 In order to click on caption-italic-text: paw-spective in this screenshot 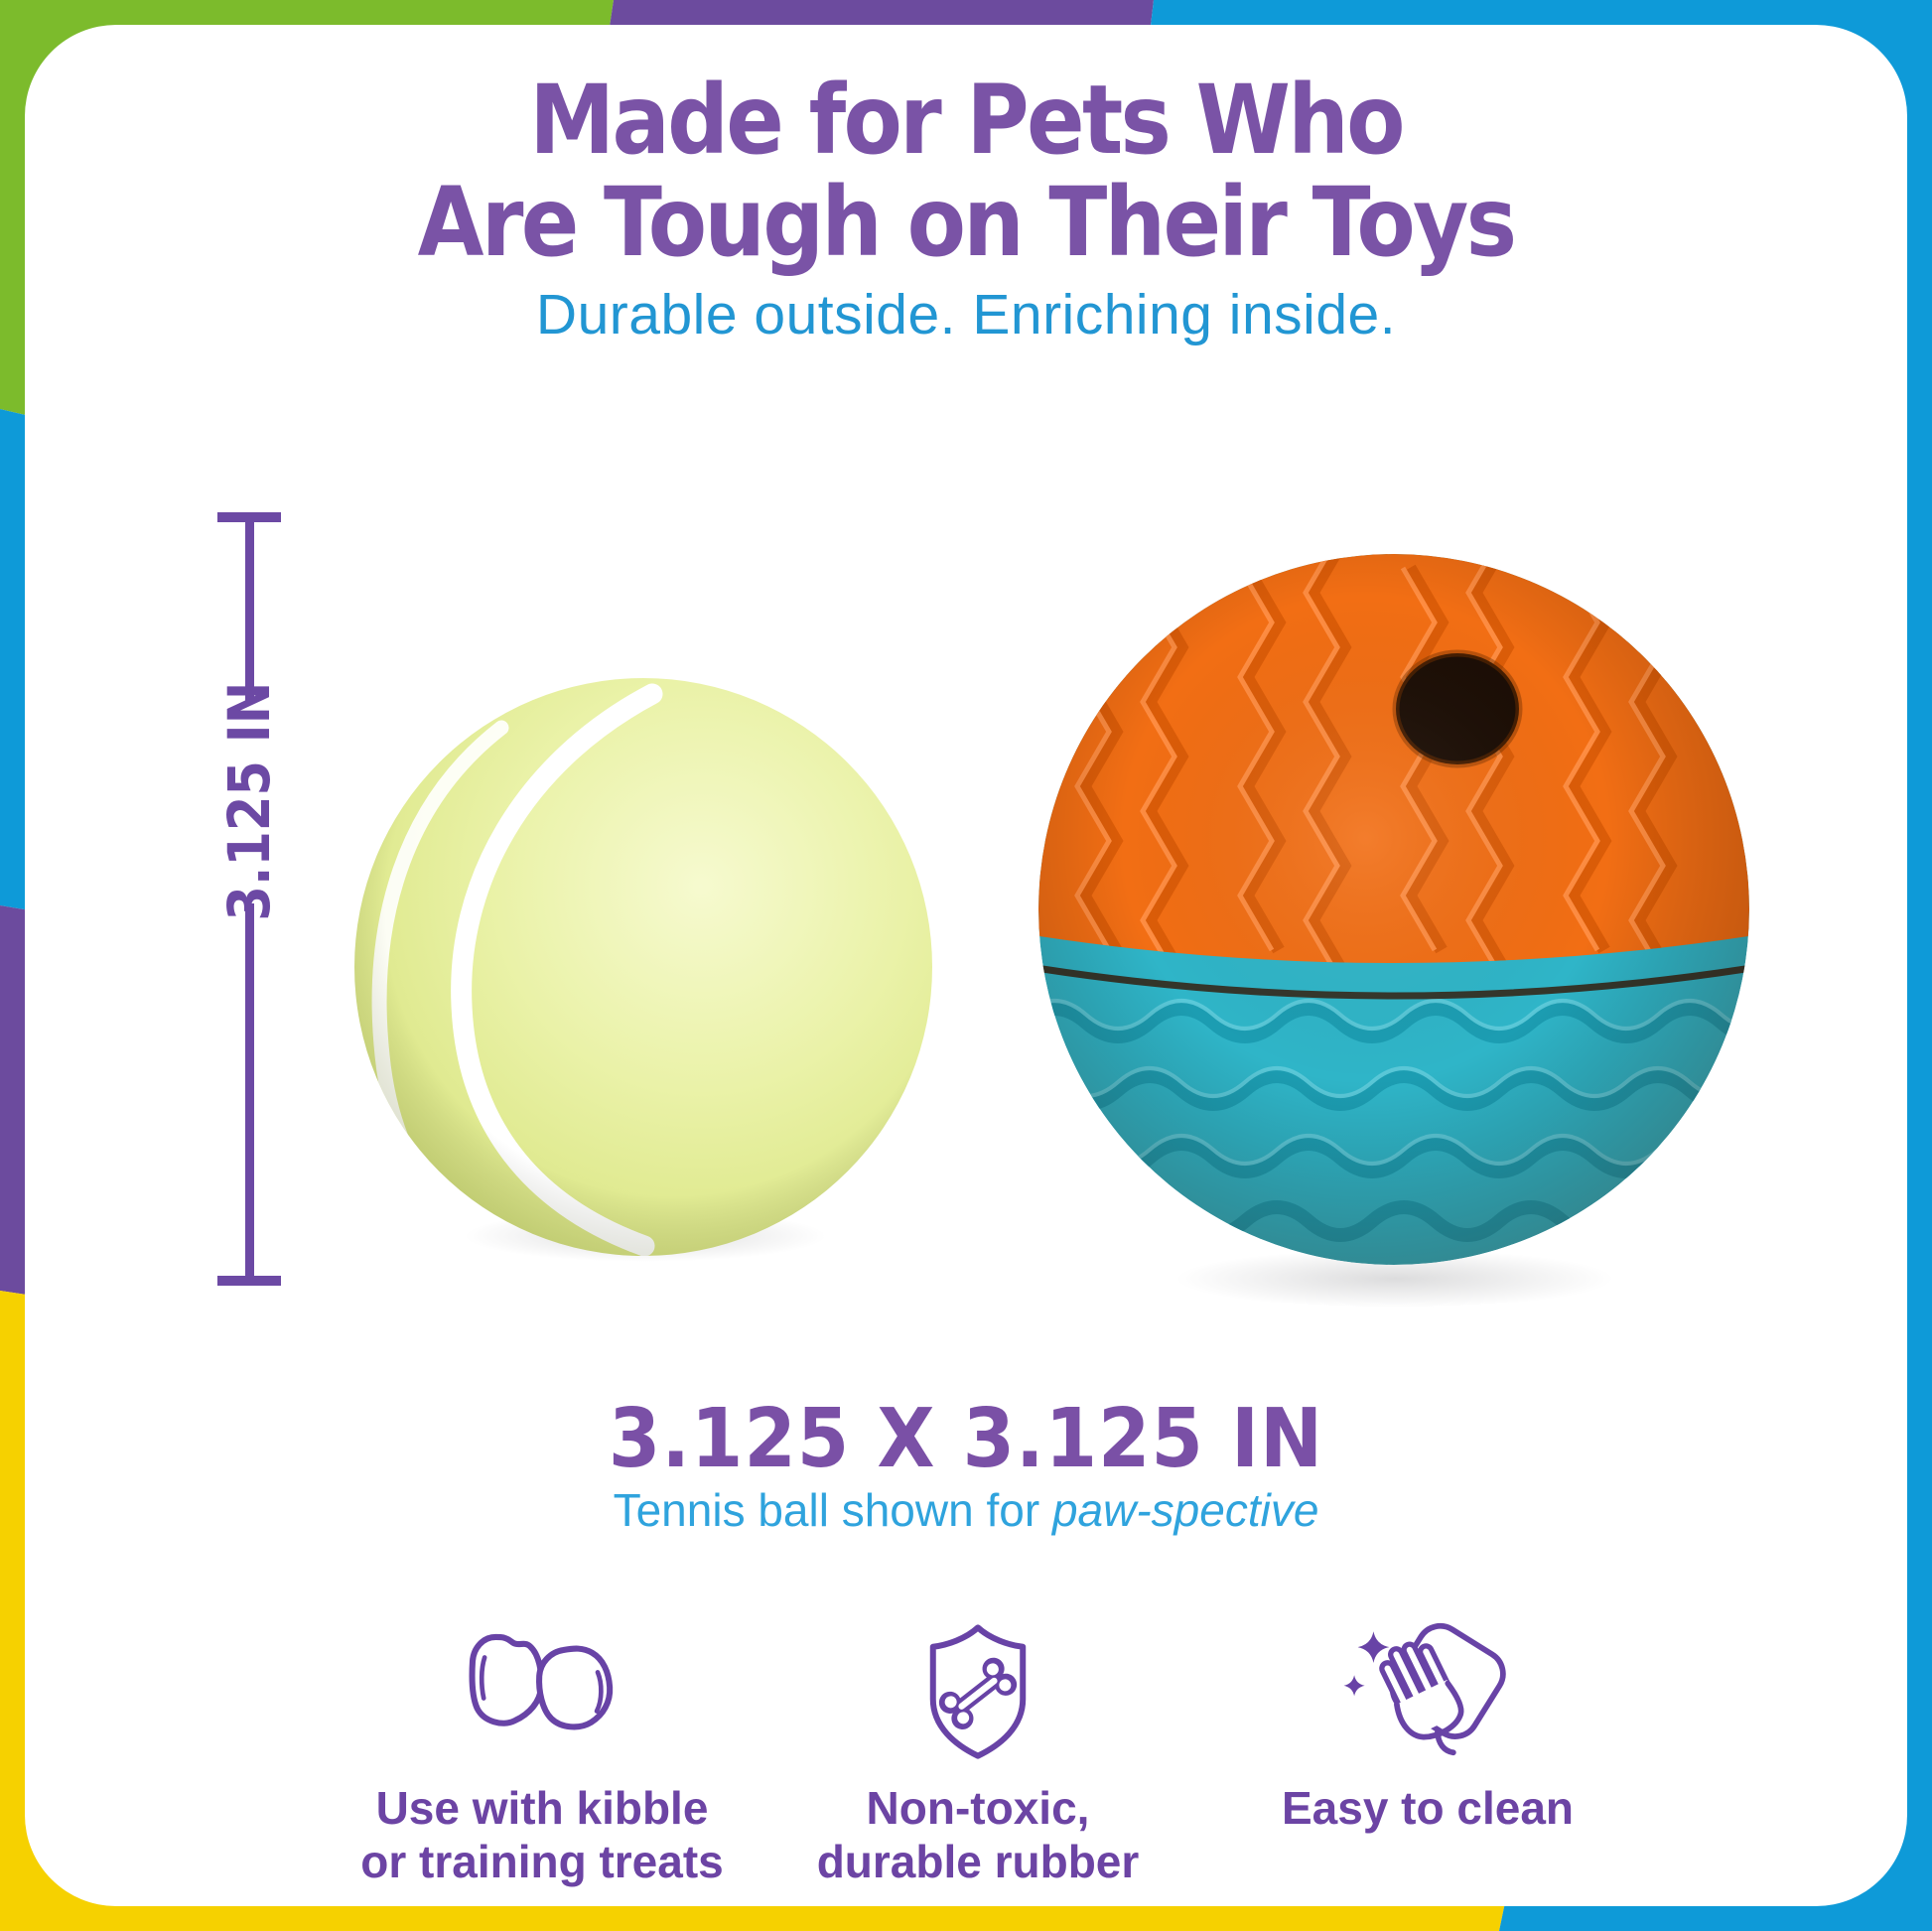, I will do `click(1185, 1510)`.